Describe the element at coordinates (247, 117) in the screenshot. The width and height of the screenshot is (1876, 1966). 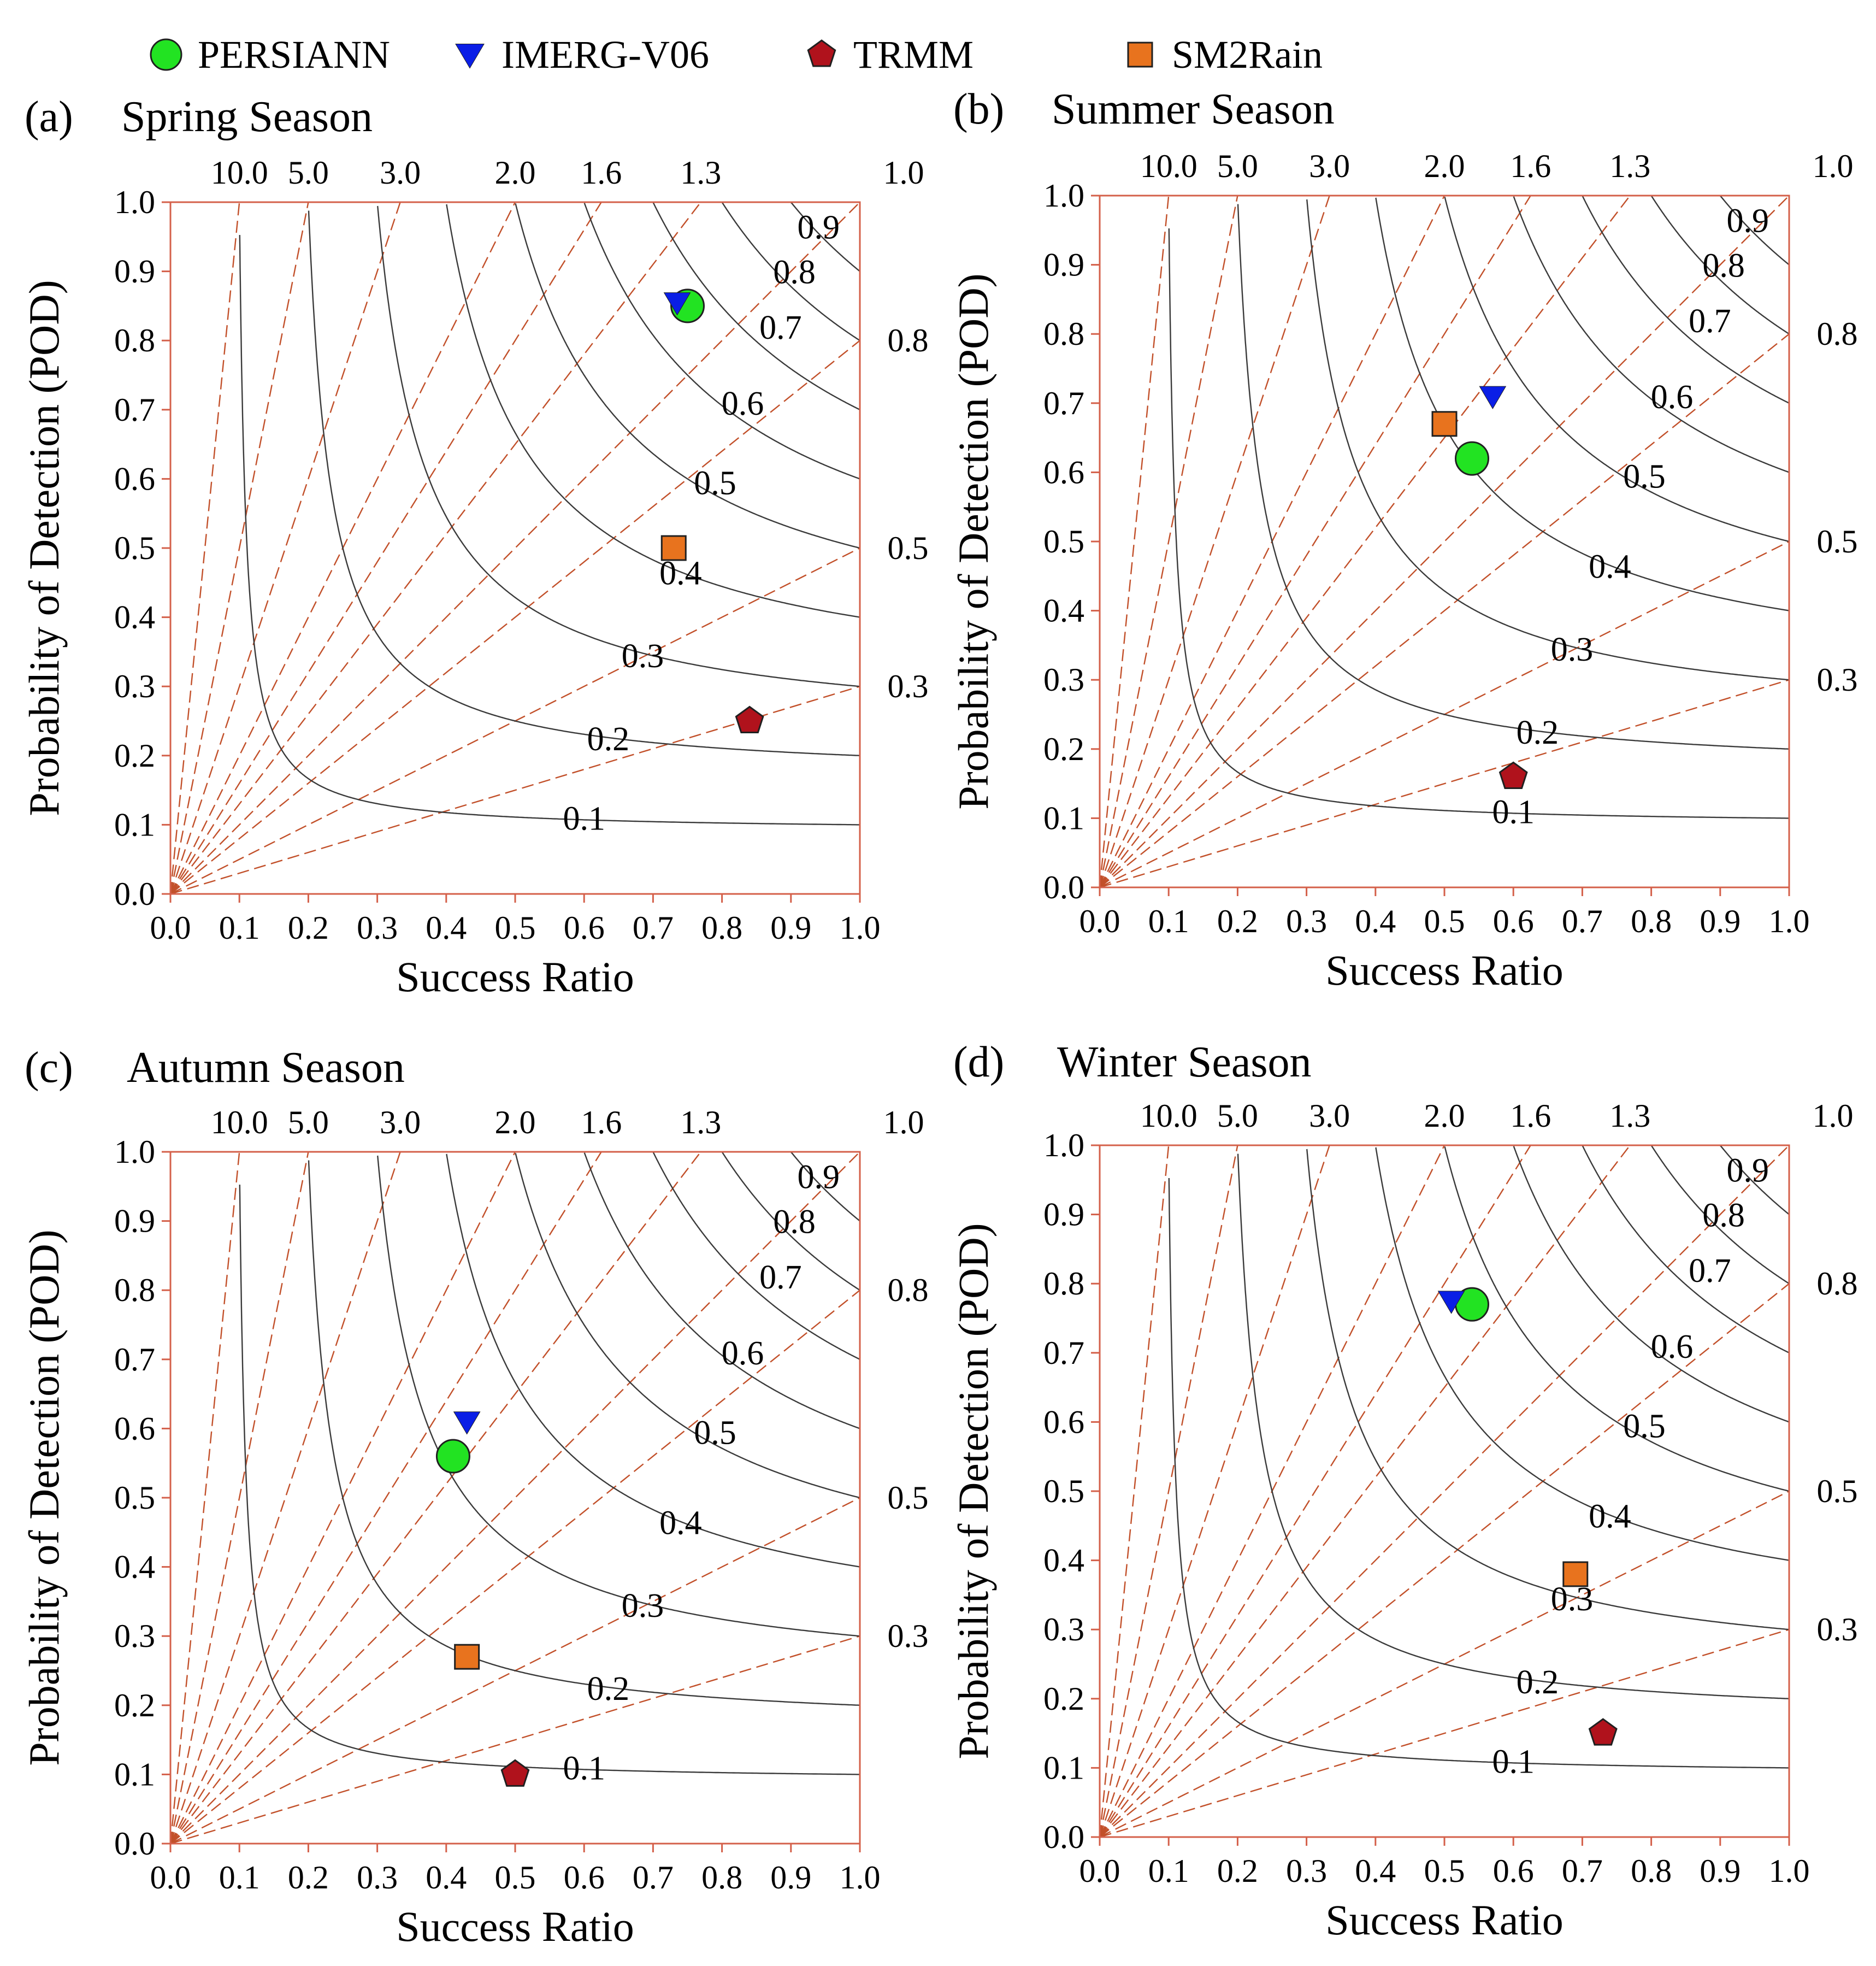
I see `panel-title: Spring Season` at that location.